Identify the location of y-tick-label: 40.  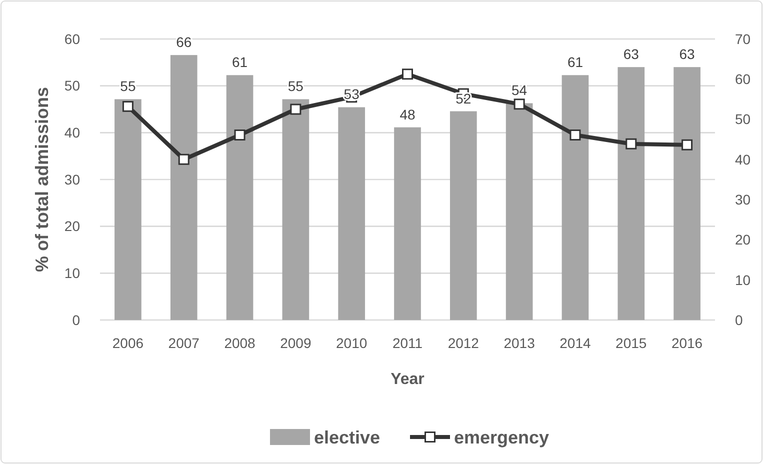
(72, 132).